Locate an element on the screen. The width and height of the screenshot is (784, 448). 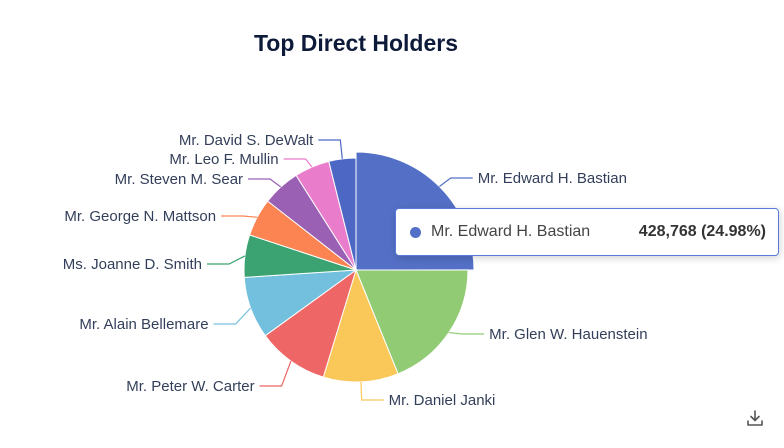
chart-tooltip: Mr. Edward H. Bastian 428,768 (24.98%) is located at coordinates (587, 232).